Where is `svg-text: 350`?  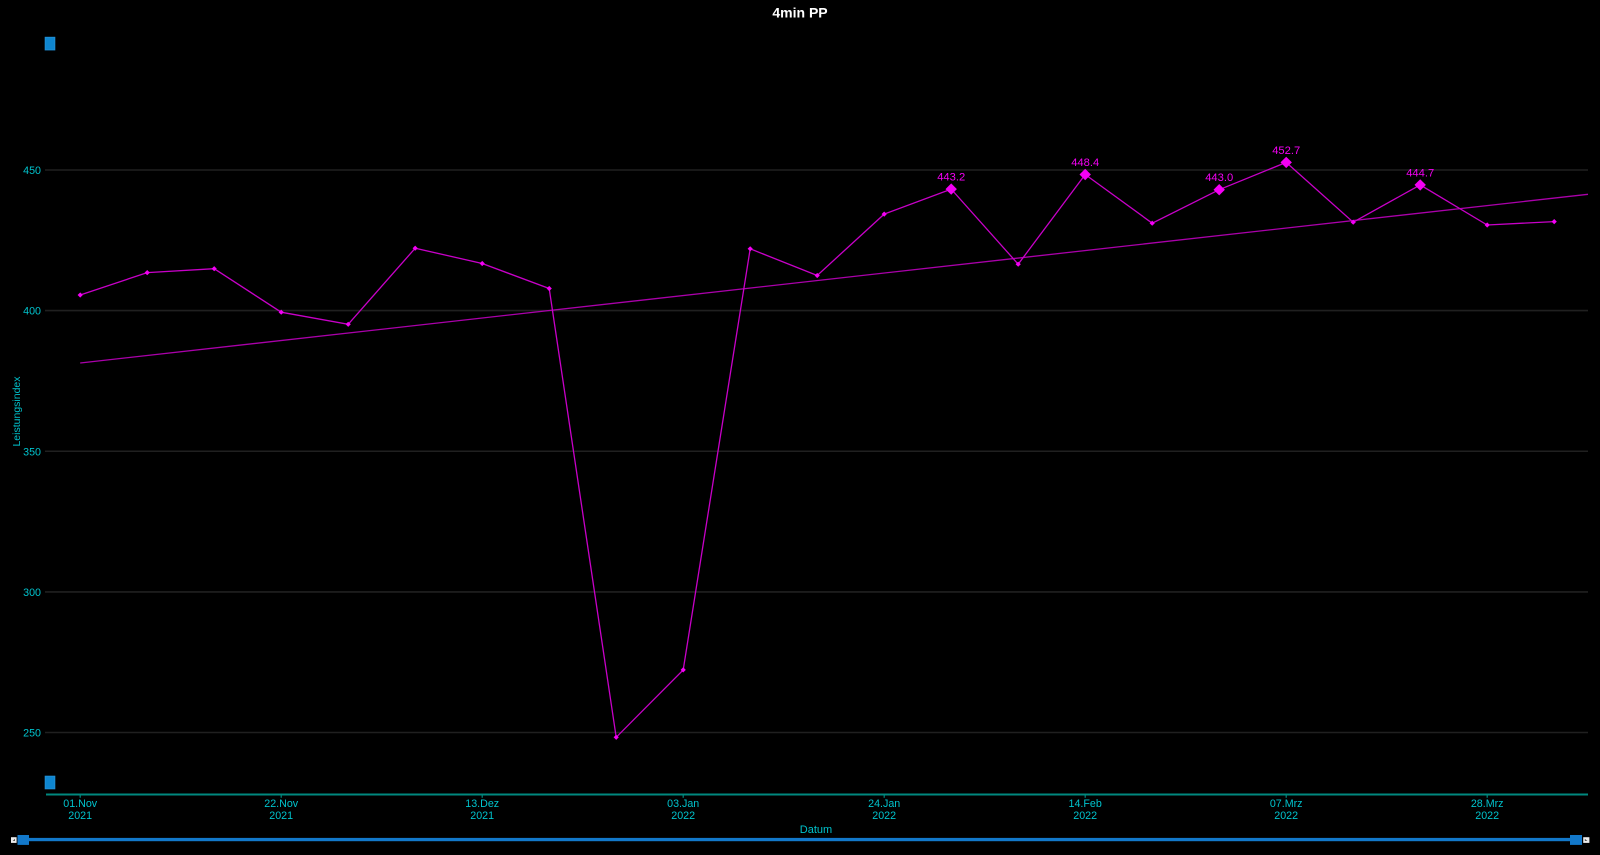 svg-text: 350 is located at coordinates (32, 452).